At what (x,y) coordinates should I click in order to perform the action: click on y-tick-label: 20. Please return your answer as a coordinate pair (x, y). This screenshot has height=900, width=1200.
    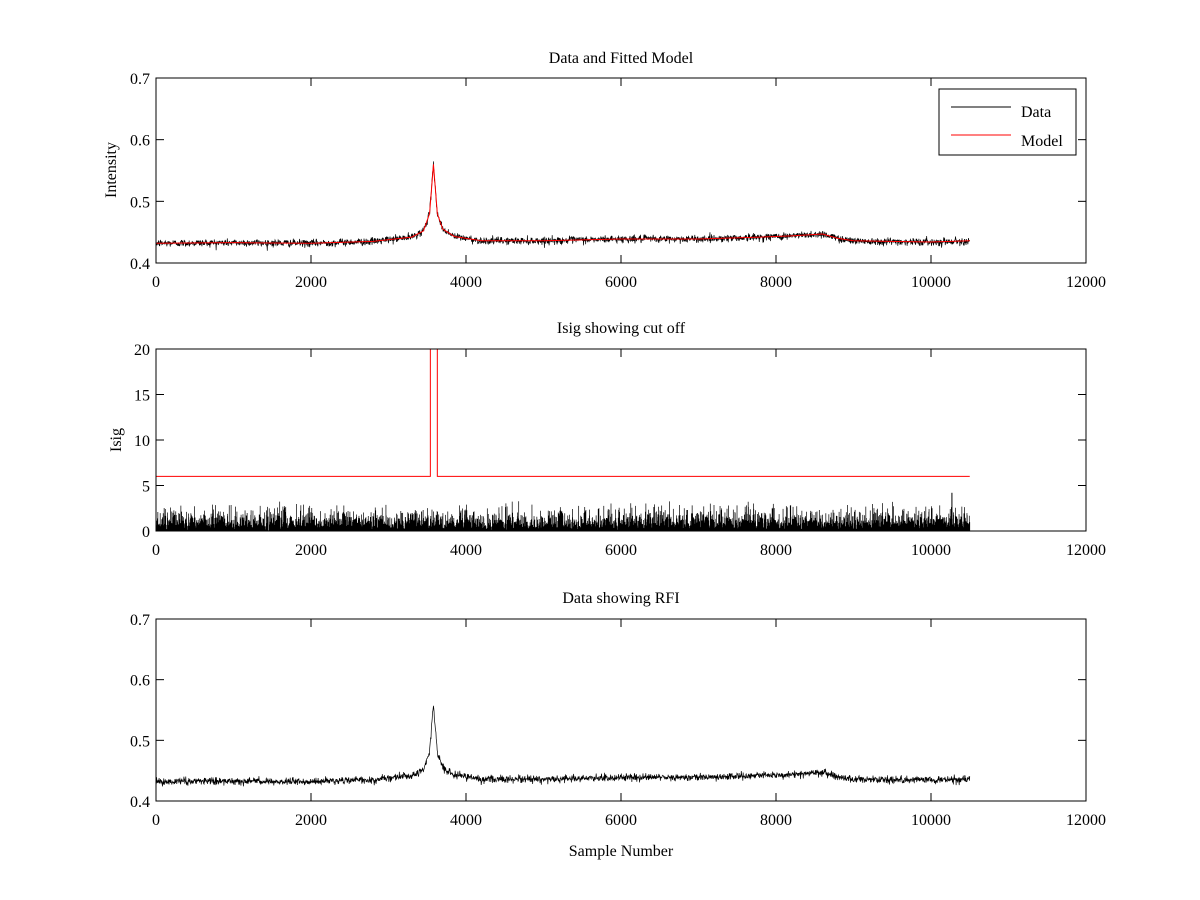
    Looking at the image, I should click on (142, 350).